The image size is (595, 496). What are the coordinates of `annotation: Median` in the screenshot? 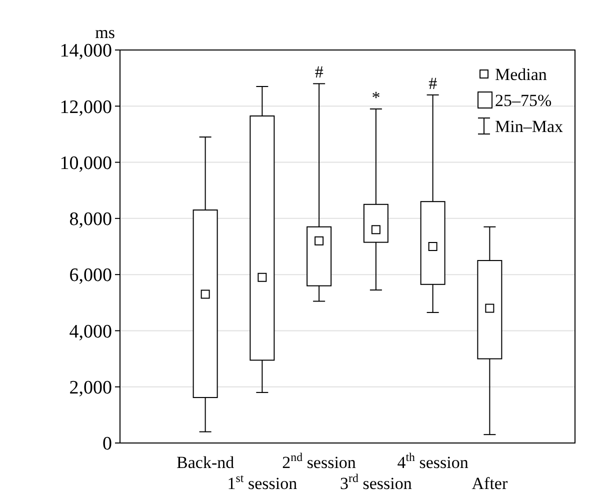 It's located at (521, 74).